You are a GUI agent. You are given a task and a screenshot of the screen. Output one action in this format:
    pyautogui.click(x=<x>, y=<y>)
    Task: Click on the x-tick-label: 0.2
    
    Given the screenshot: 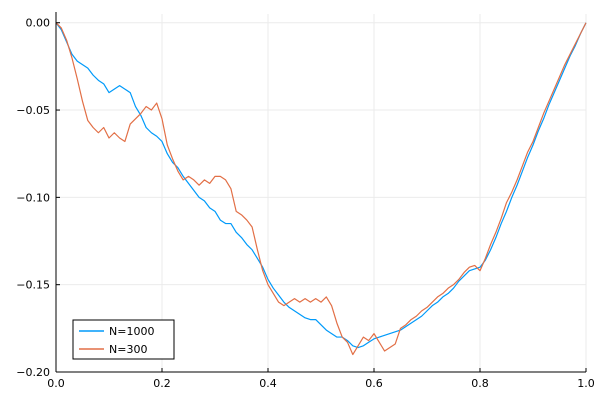 What is the action you would take?
    pyautogui.click(x=162, y=383)
    